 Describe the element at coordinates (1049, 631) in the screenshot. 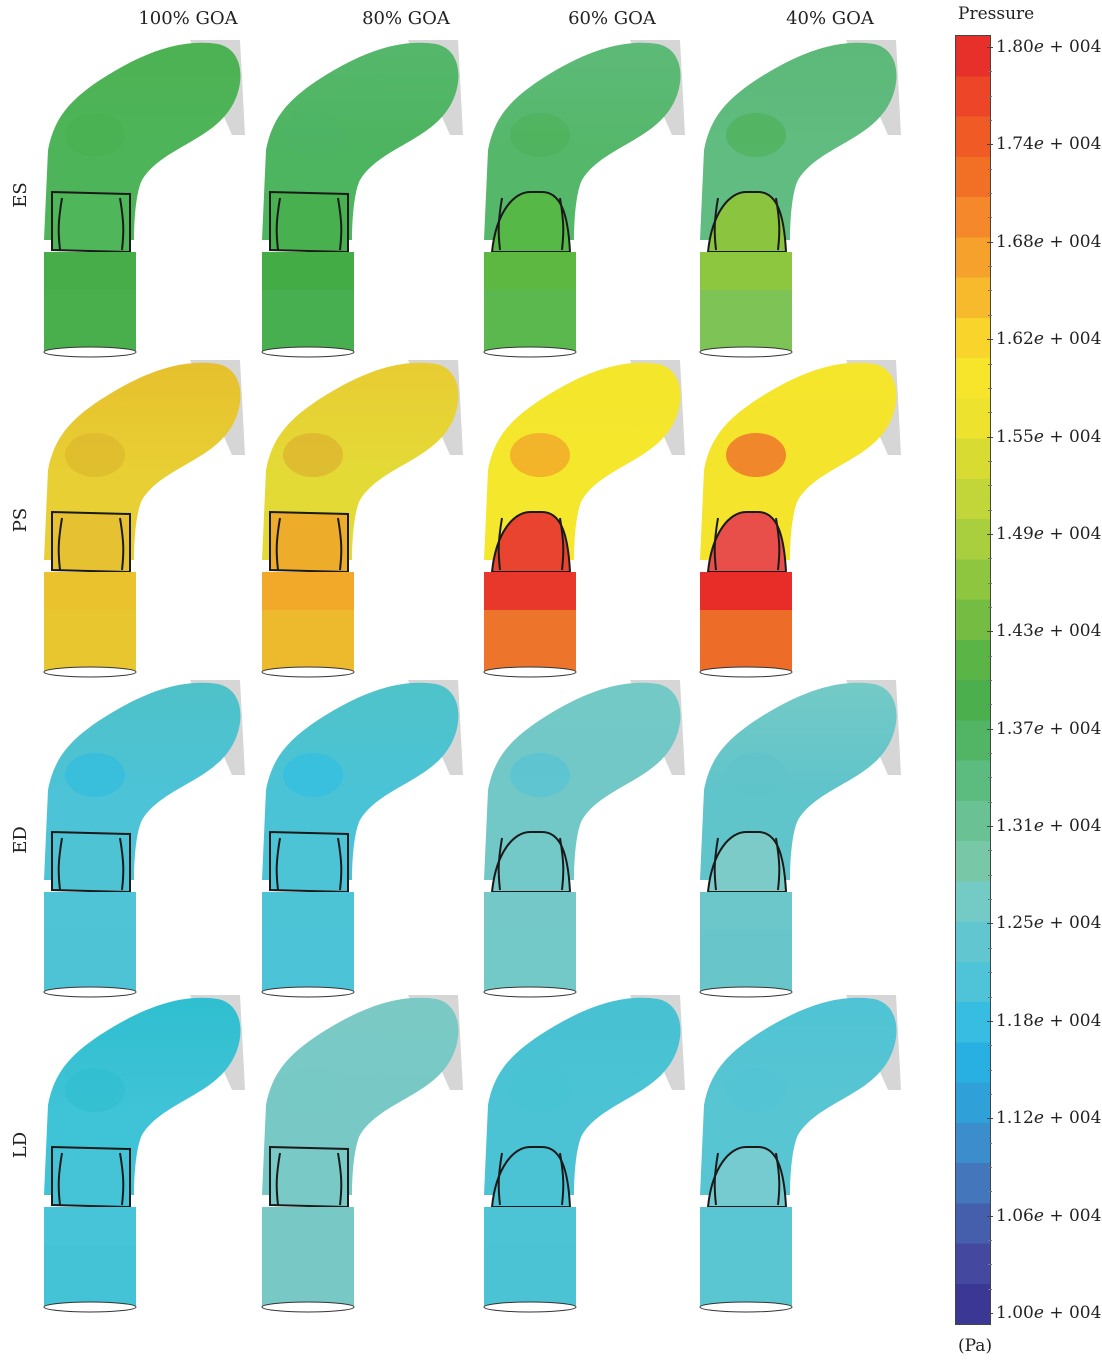

I see `colorbar-tick-label: 1.43e + 004` at that location.